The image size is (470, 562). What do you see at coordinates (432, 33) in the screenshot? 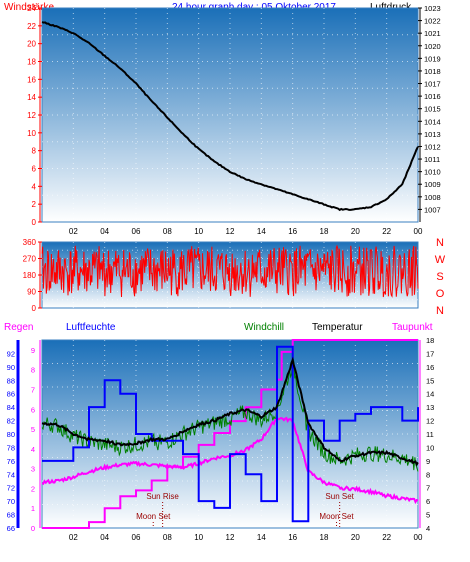
I see `right-tick-label: 1021` at bounding box center [432, 33].